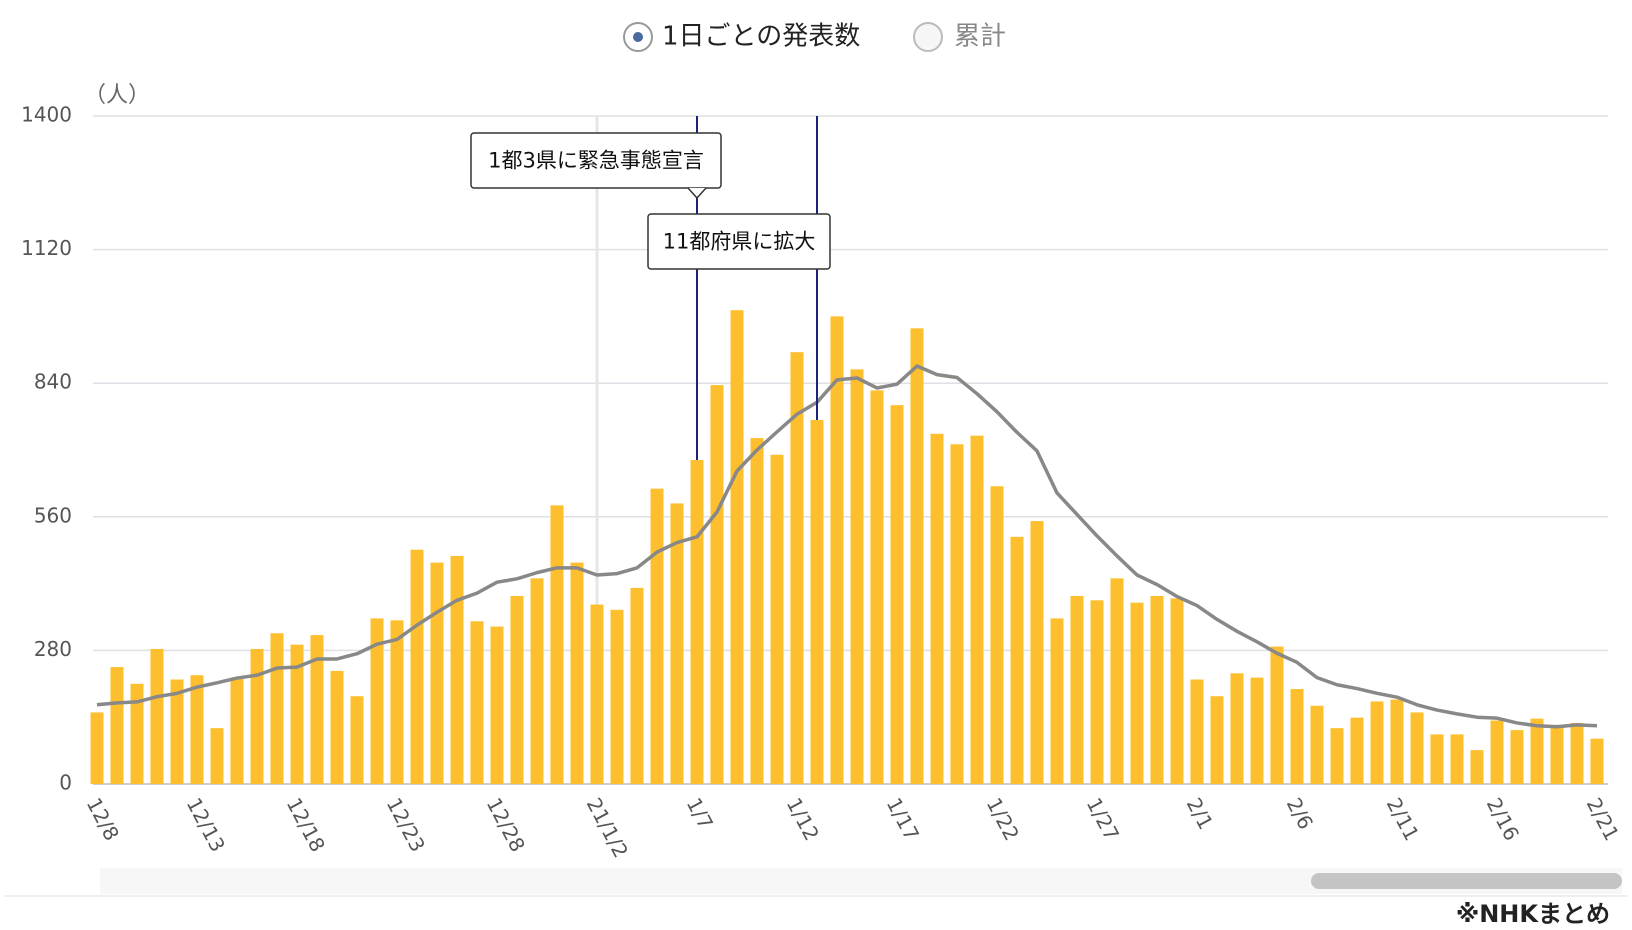  Describe the element at coordinates (638, 37) in the screenshot. I see `radio-dot` at that location.